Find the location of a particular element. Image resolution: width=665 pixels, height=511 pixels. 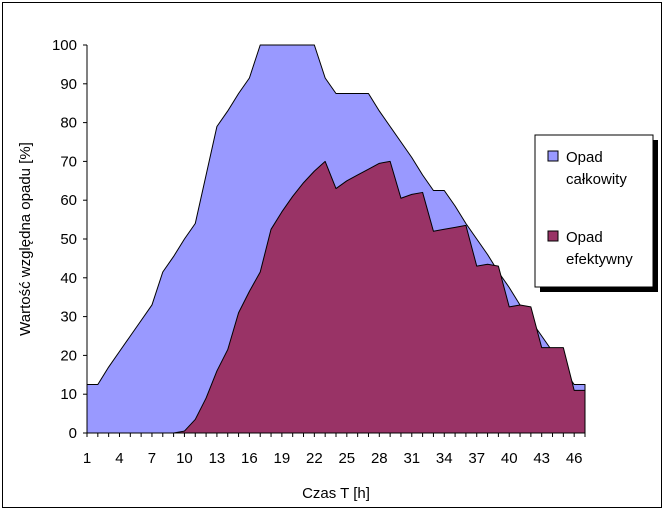

y-tick-label: 80 is located at coordinates (68, 123).